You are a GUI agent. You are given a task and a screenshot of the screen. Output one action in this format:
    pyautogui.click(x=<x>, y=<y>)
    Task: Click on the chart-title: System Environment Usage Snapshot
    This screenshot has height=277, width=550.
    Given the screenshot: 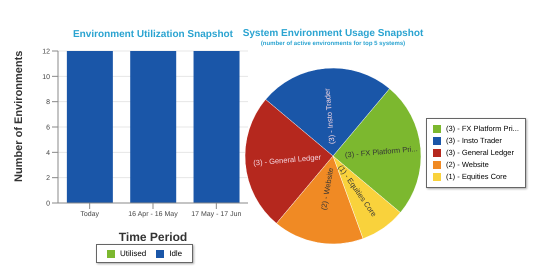 What is the action you would take?
    pyautogui.click(x=333, y=33)
    